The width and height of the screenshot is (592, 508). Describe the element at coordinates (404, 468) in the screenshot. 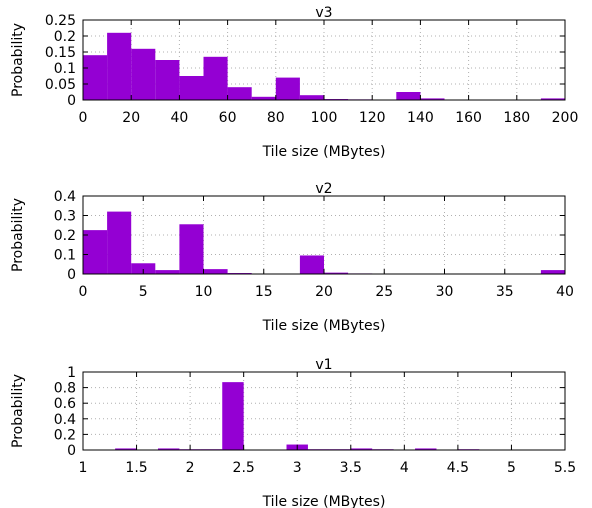

I see `x-tick-label: 4` at that location.